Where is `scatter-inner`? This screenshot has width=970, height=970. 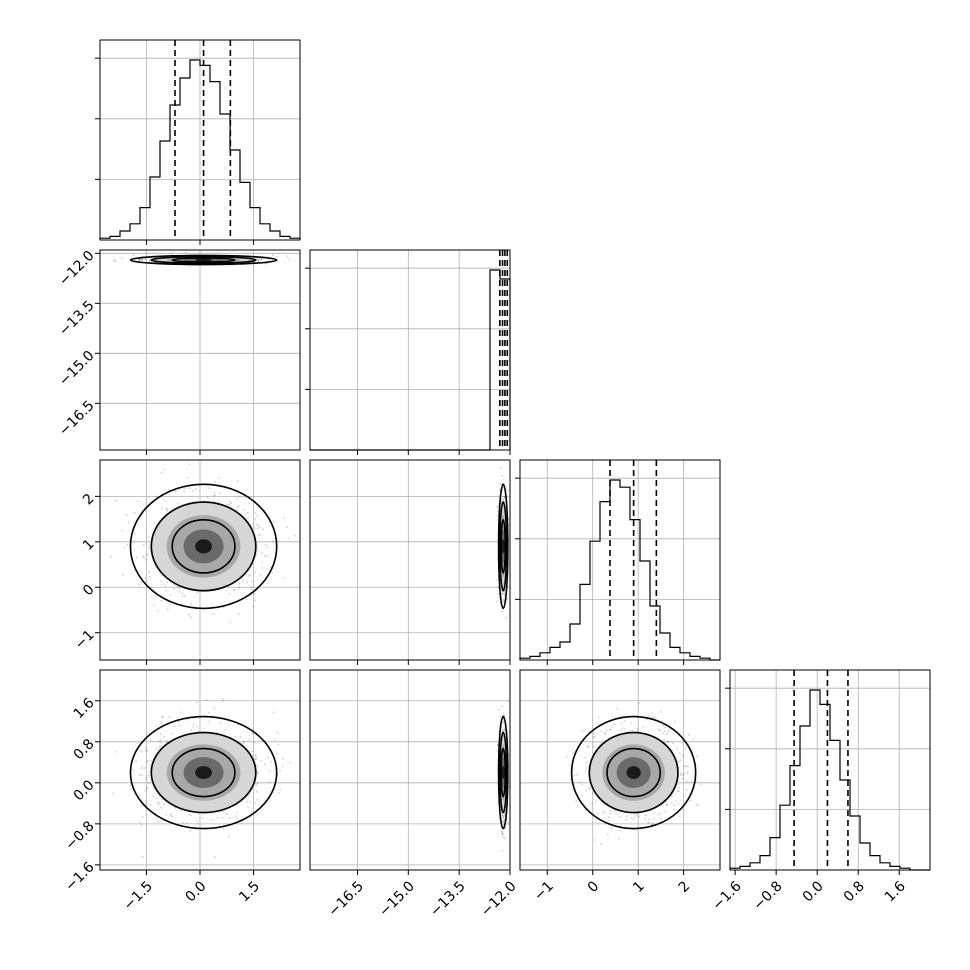 scatter-inner is located at coordinates (206, 259).